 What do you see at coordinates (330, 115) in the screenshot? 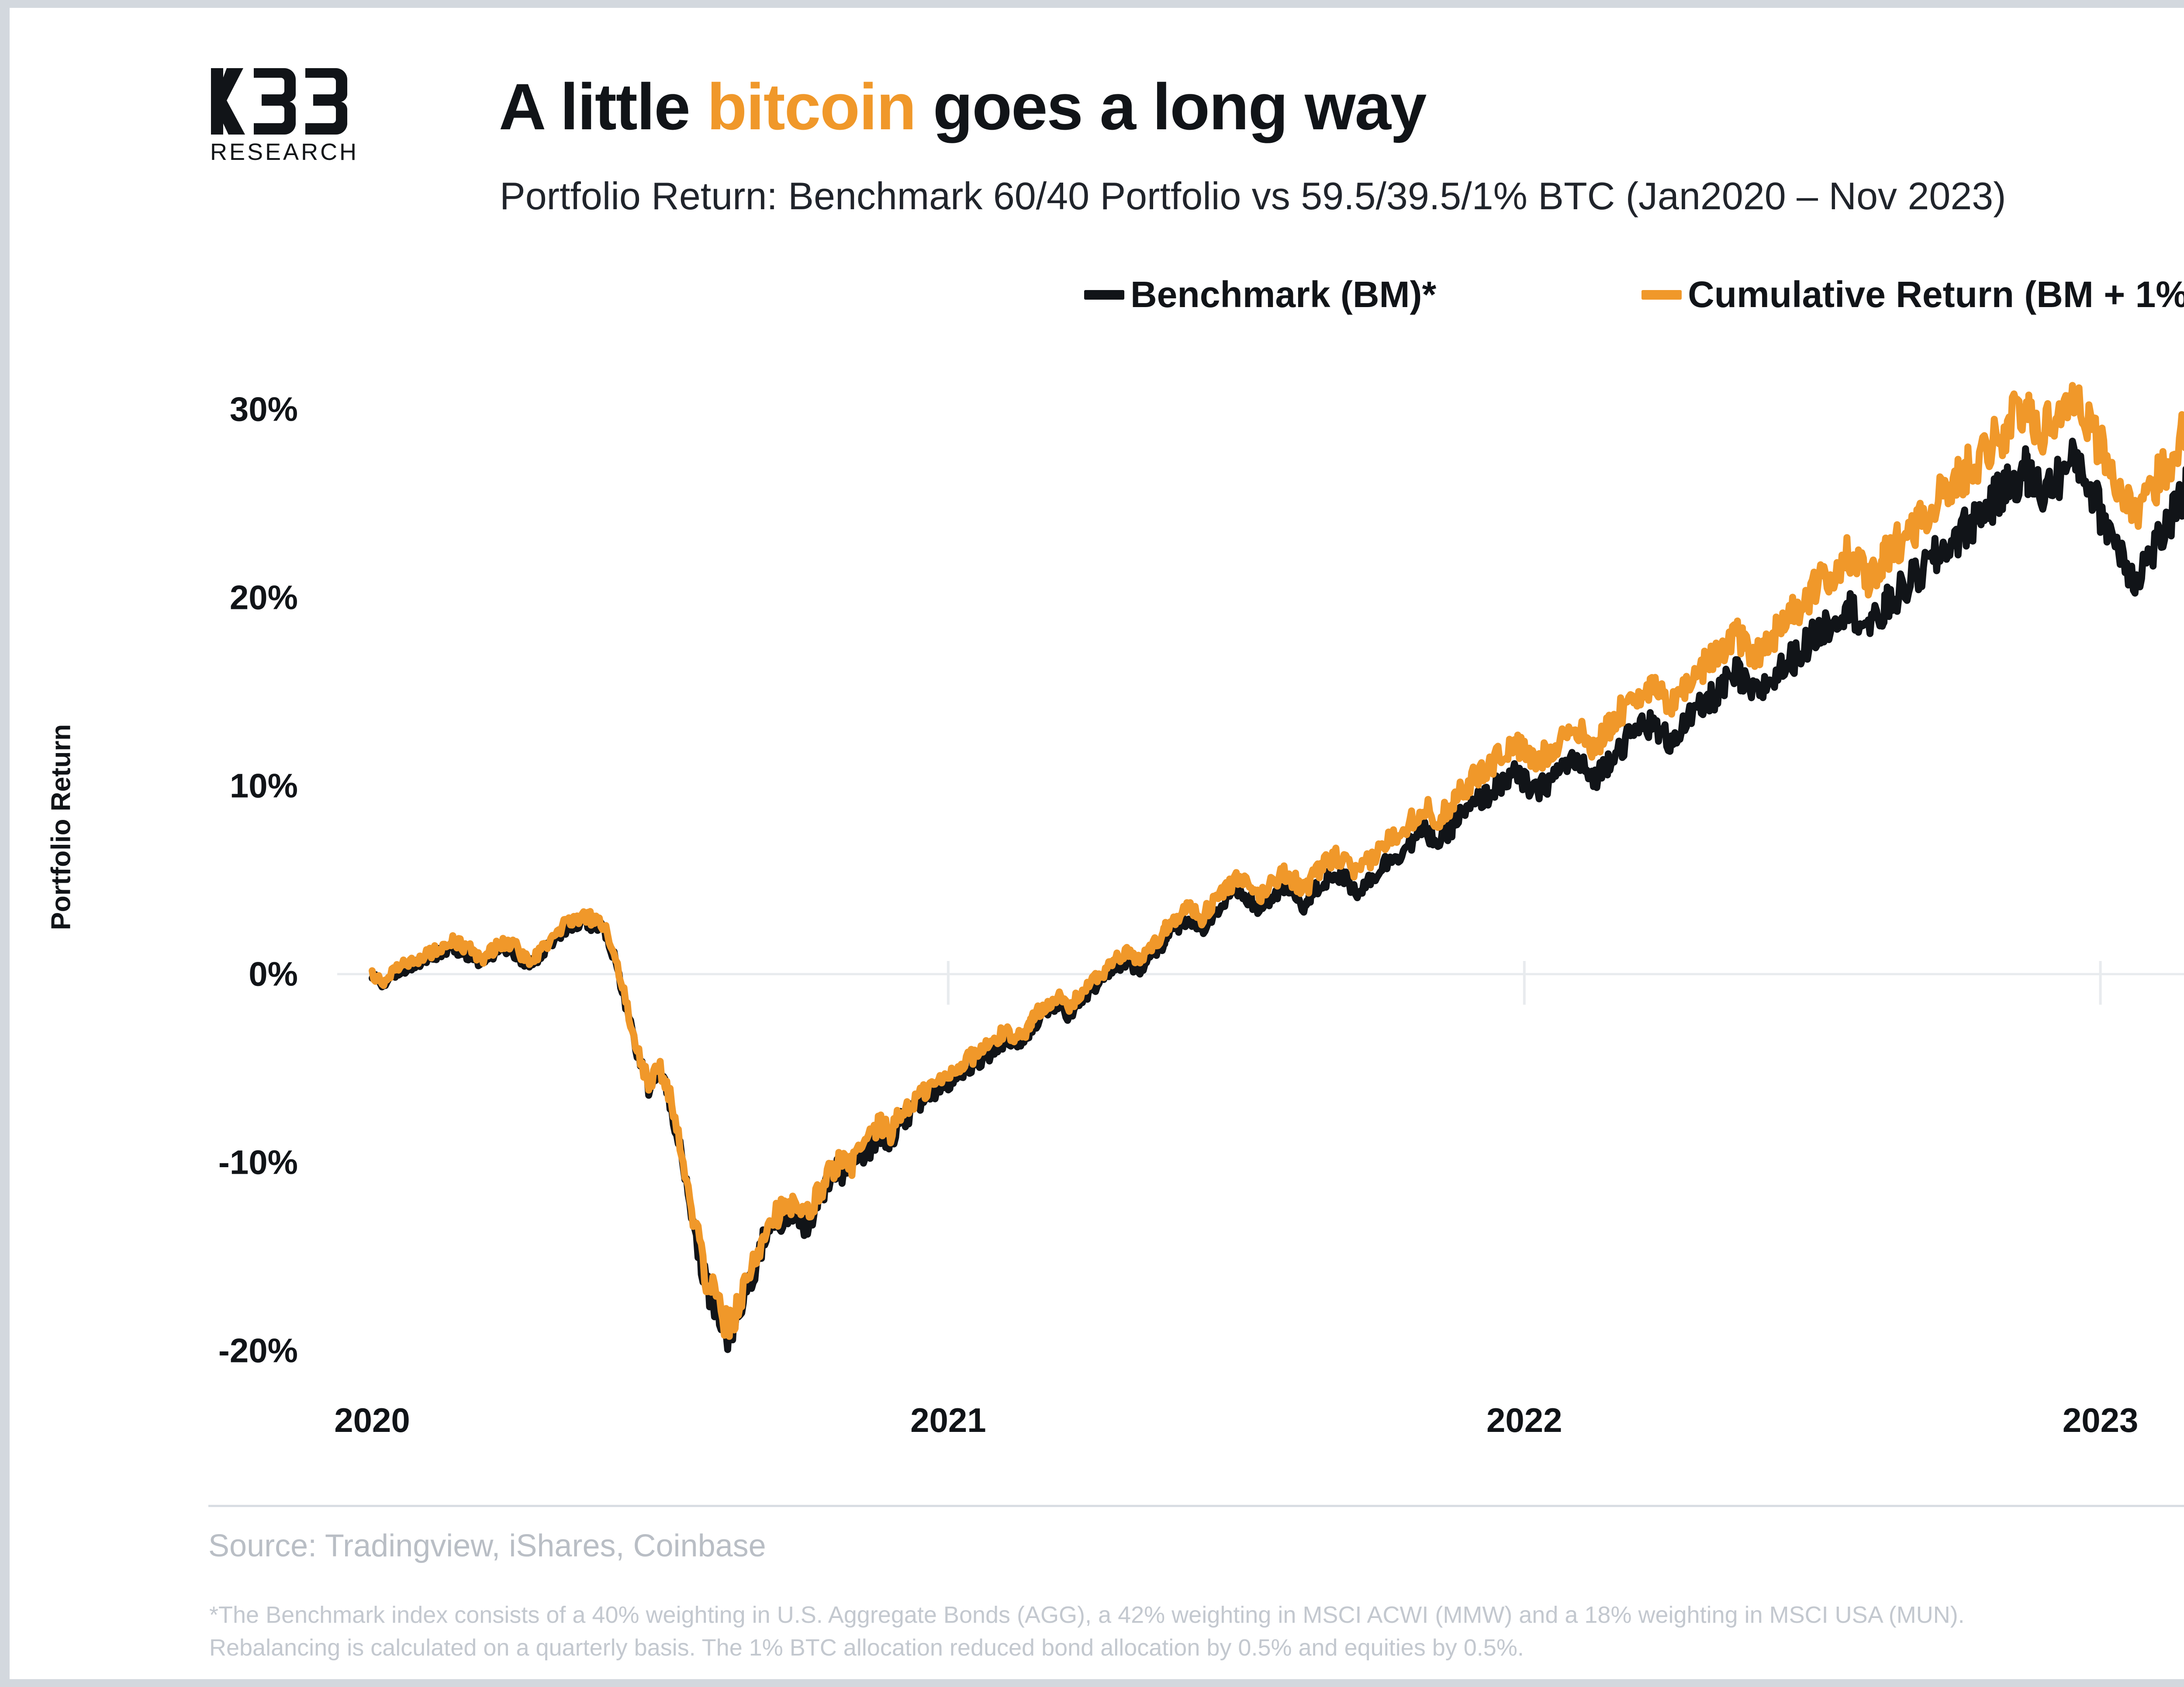
I see `k33-research-logo: RESEARCH` at bounding box center [330, 115].